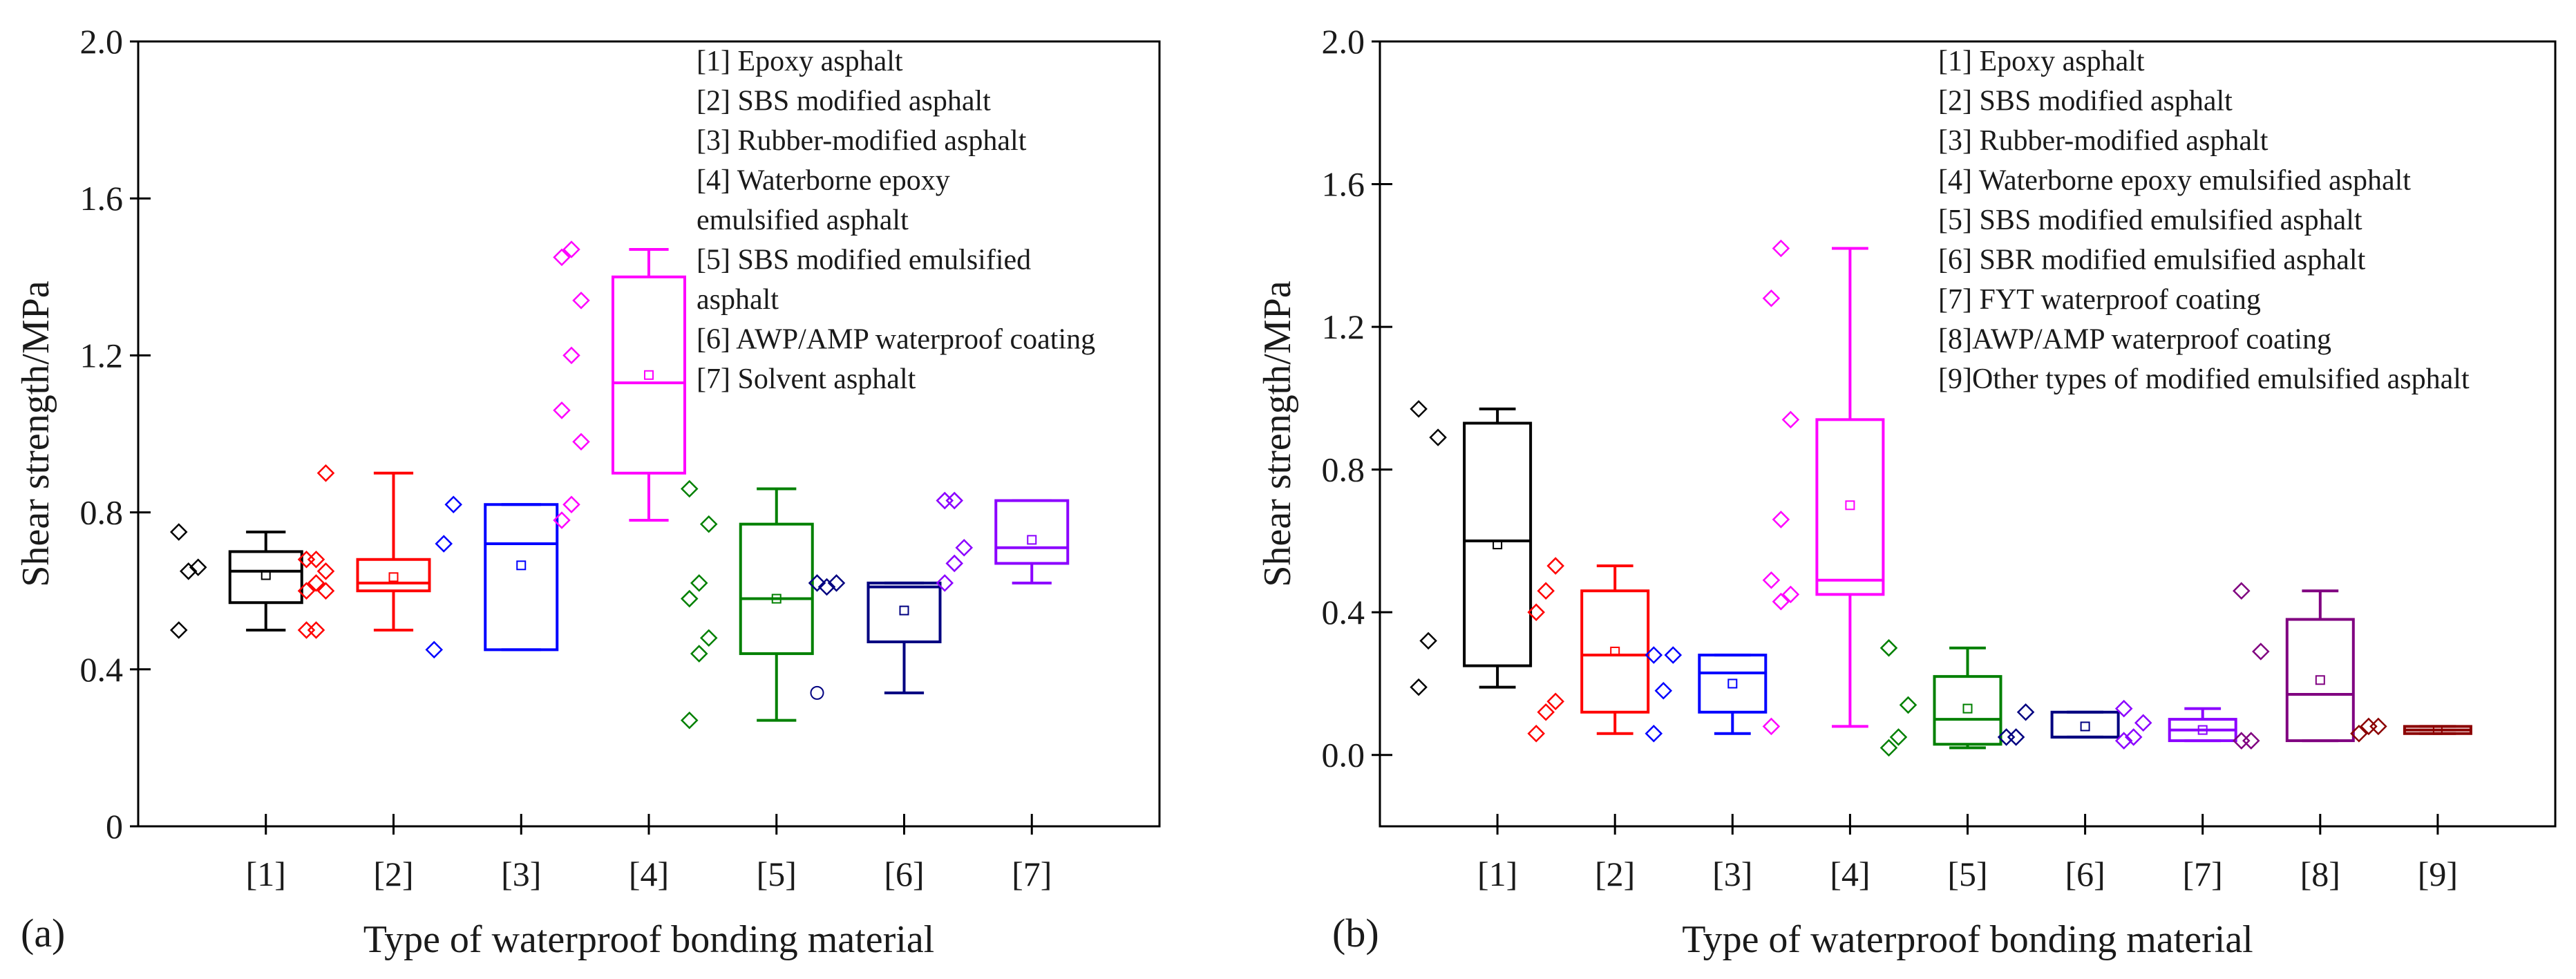  I want to click on x-category-label: [4], so click(1850, 874).